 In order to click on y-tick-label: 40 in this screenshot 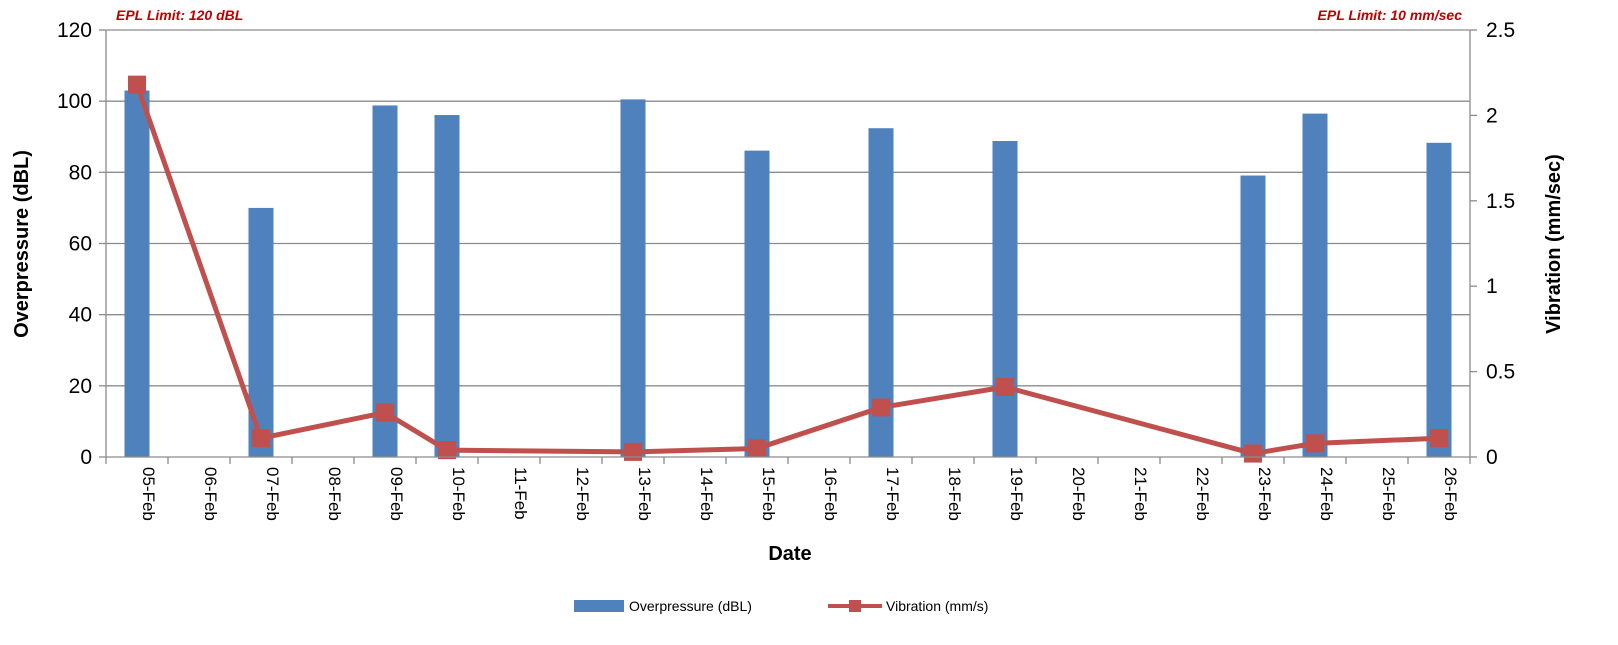, I will do `click(80, 315)`.